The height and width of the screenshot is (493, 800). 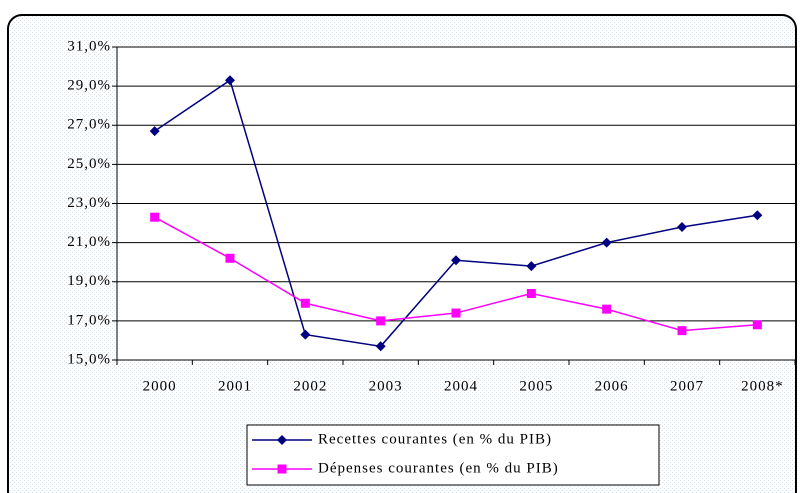 What do you see at coordinates (89, 203) in the screenshot?
I see `y-tick-label: 23,0%` at bounding box center [89, 203].